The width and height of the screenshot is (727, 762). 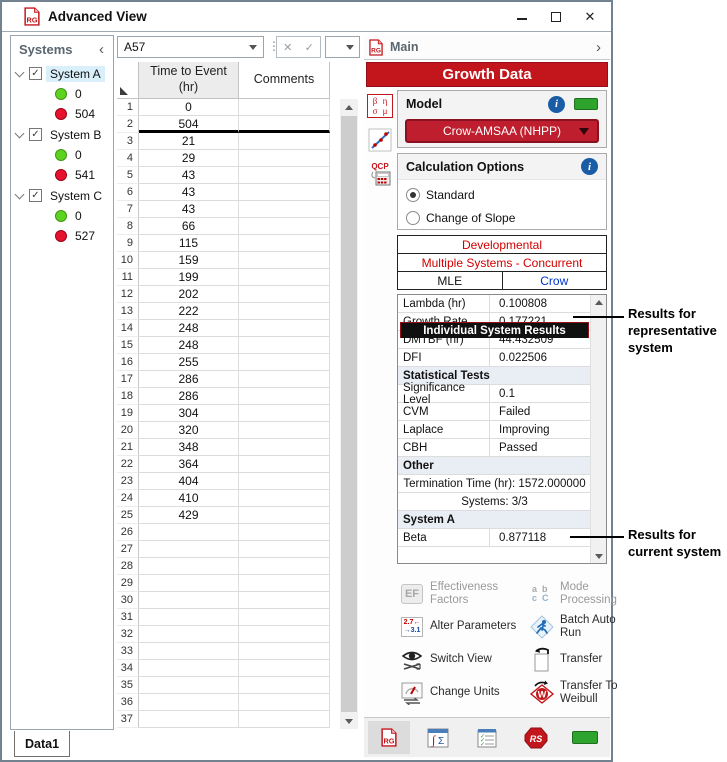 What do you see at coordinates (189, 158) in the screenshot?
I see `time-to-event-cell: 29` at bounding box center [189, 158].